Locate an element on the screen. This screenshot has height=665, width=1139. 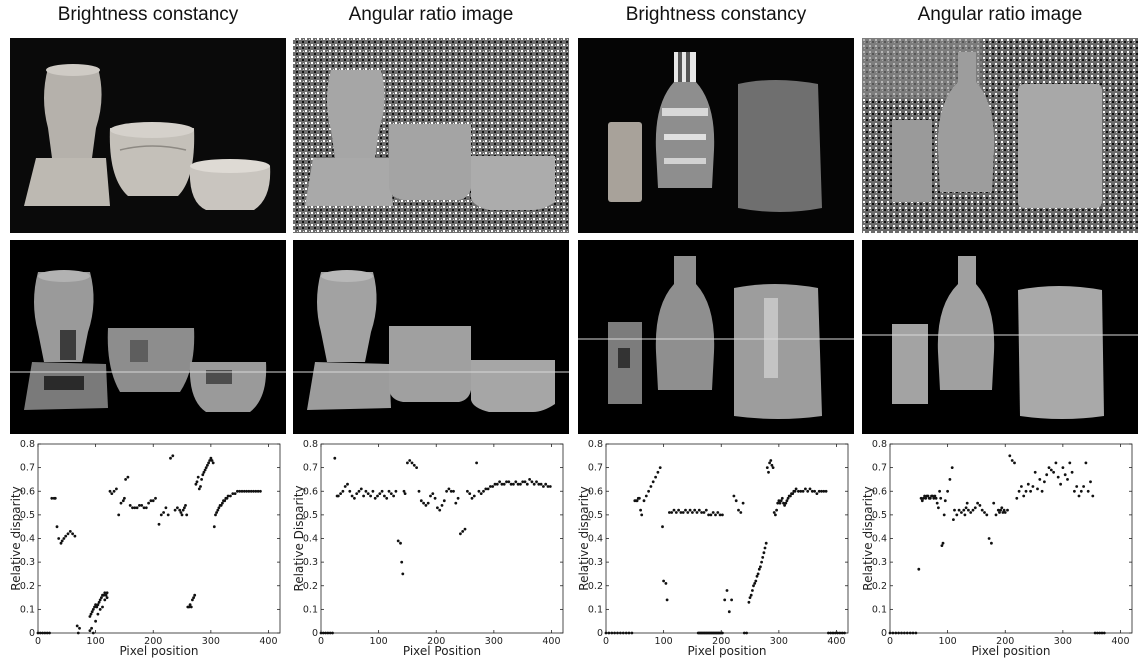
x-tick-label: 100 is located at coordinates (96, 641).